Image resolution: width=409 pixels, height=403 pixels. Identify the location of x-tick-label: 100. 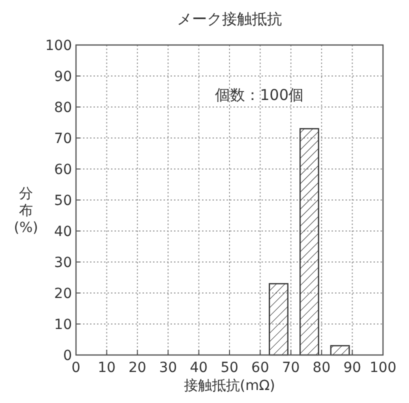
(383, 368).